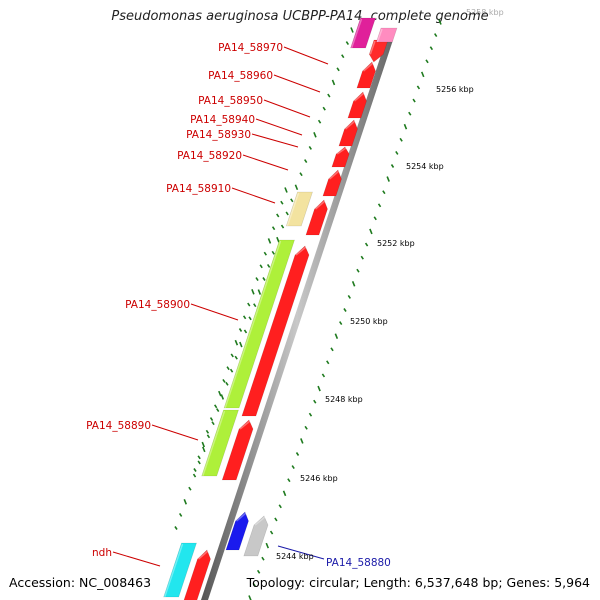 This screenshot has width=600, height=600. I want to click on gene-label: PA14_58970, so click(250, 48).